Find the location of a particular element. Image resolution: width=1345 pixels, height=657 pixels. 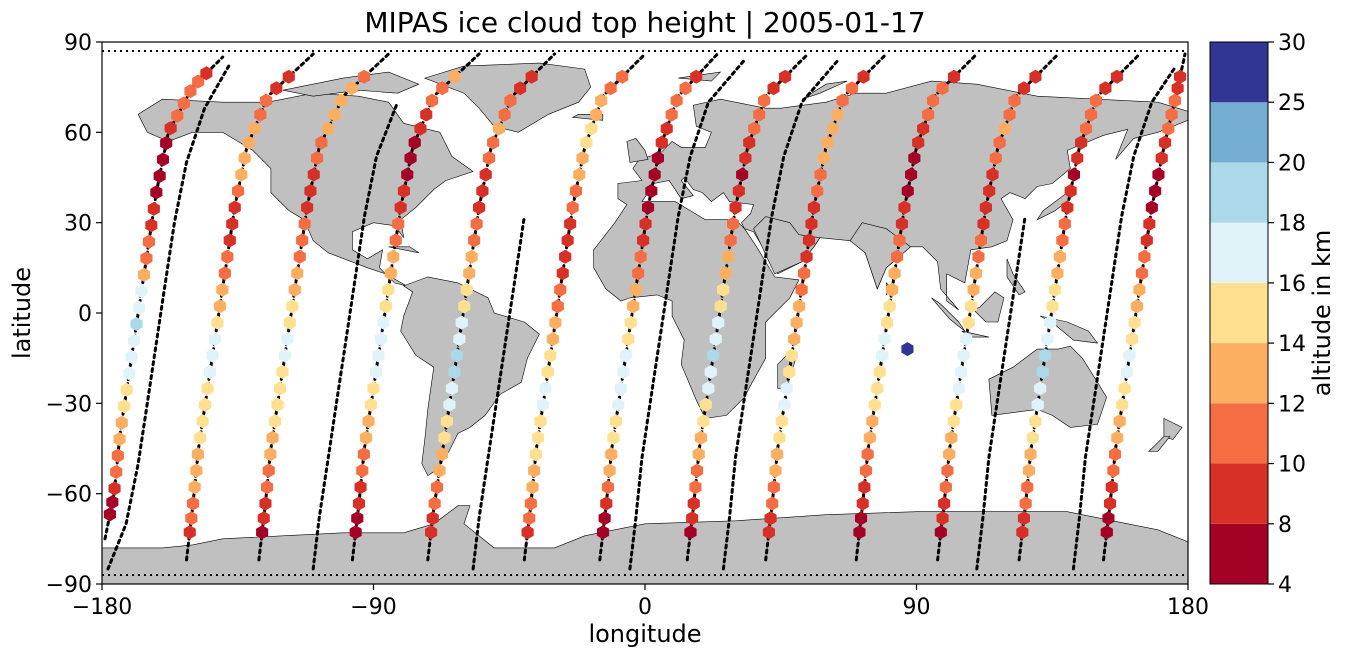

land-novaya-zemlya is located at coordinates (824, 90).